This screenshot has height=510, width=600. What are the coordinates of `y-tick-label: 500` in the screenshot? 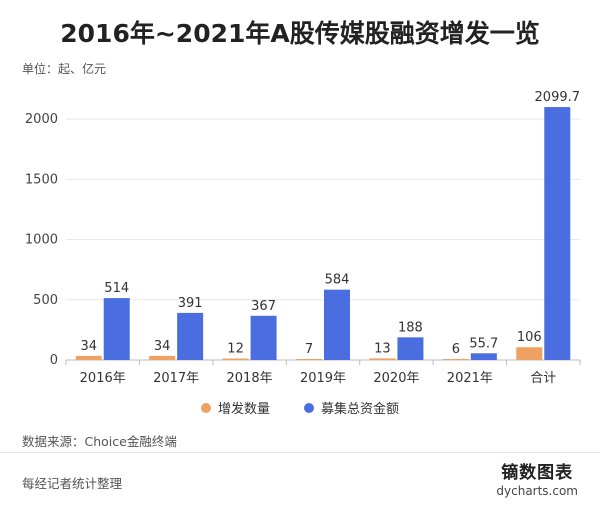 It's located at (45, 300).